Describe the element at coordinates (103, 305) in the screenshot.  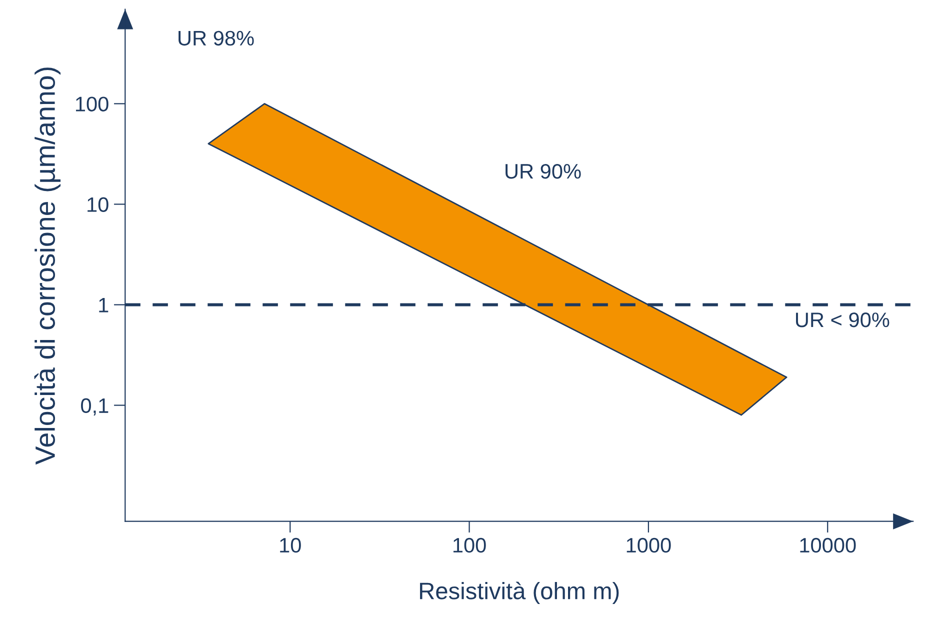
I see `y-tick-label: 1` at that location.